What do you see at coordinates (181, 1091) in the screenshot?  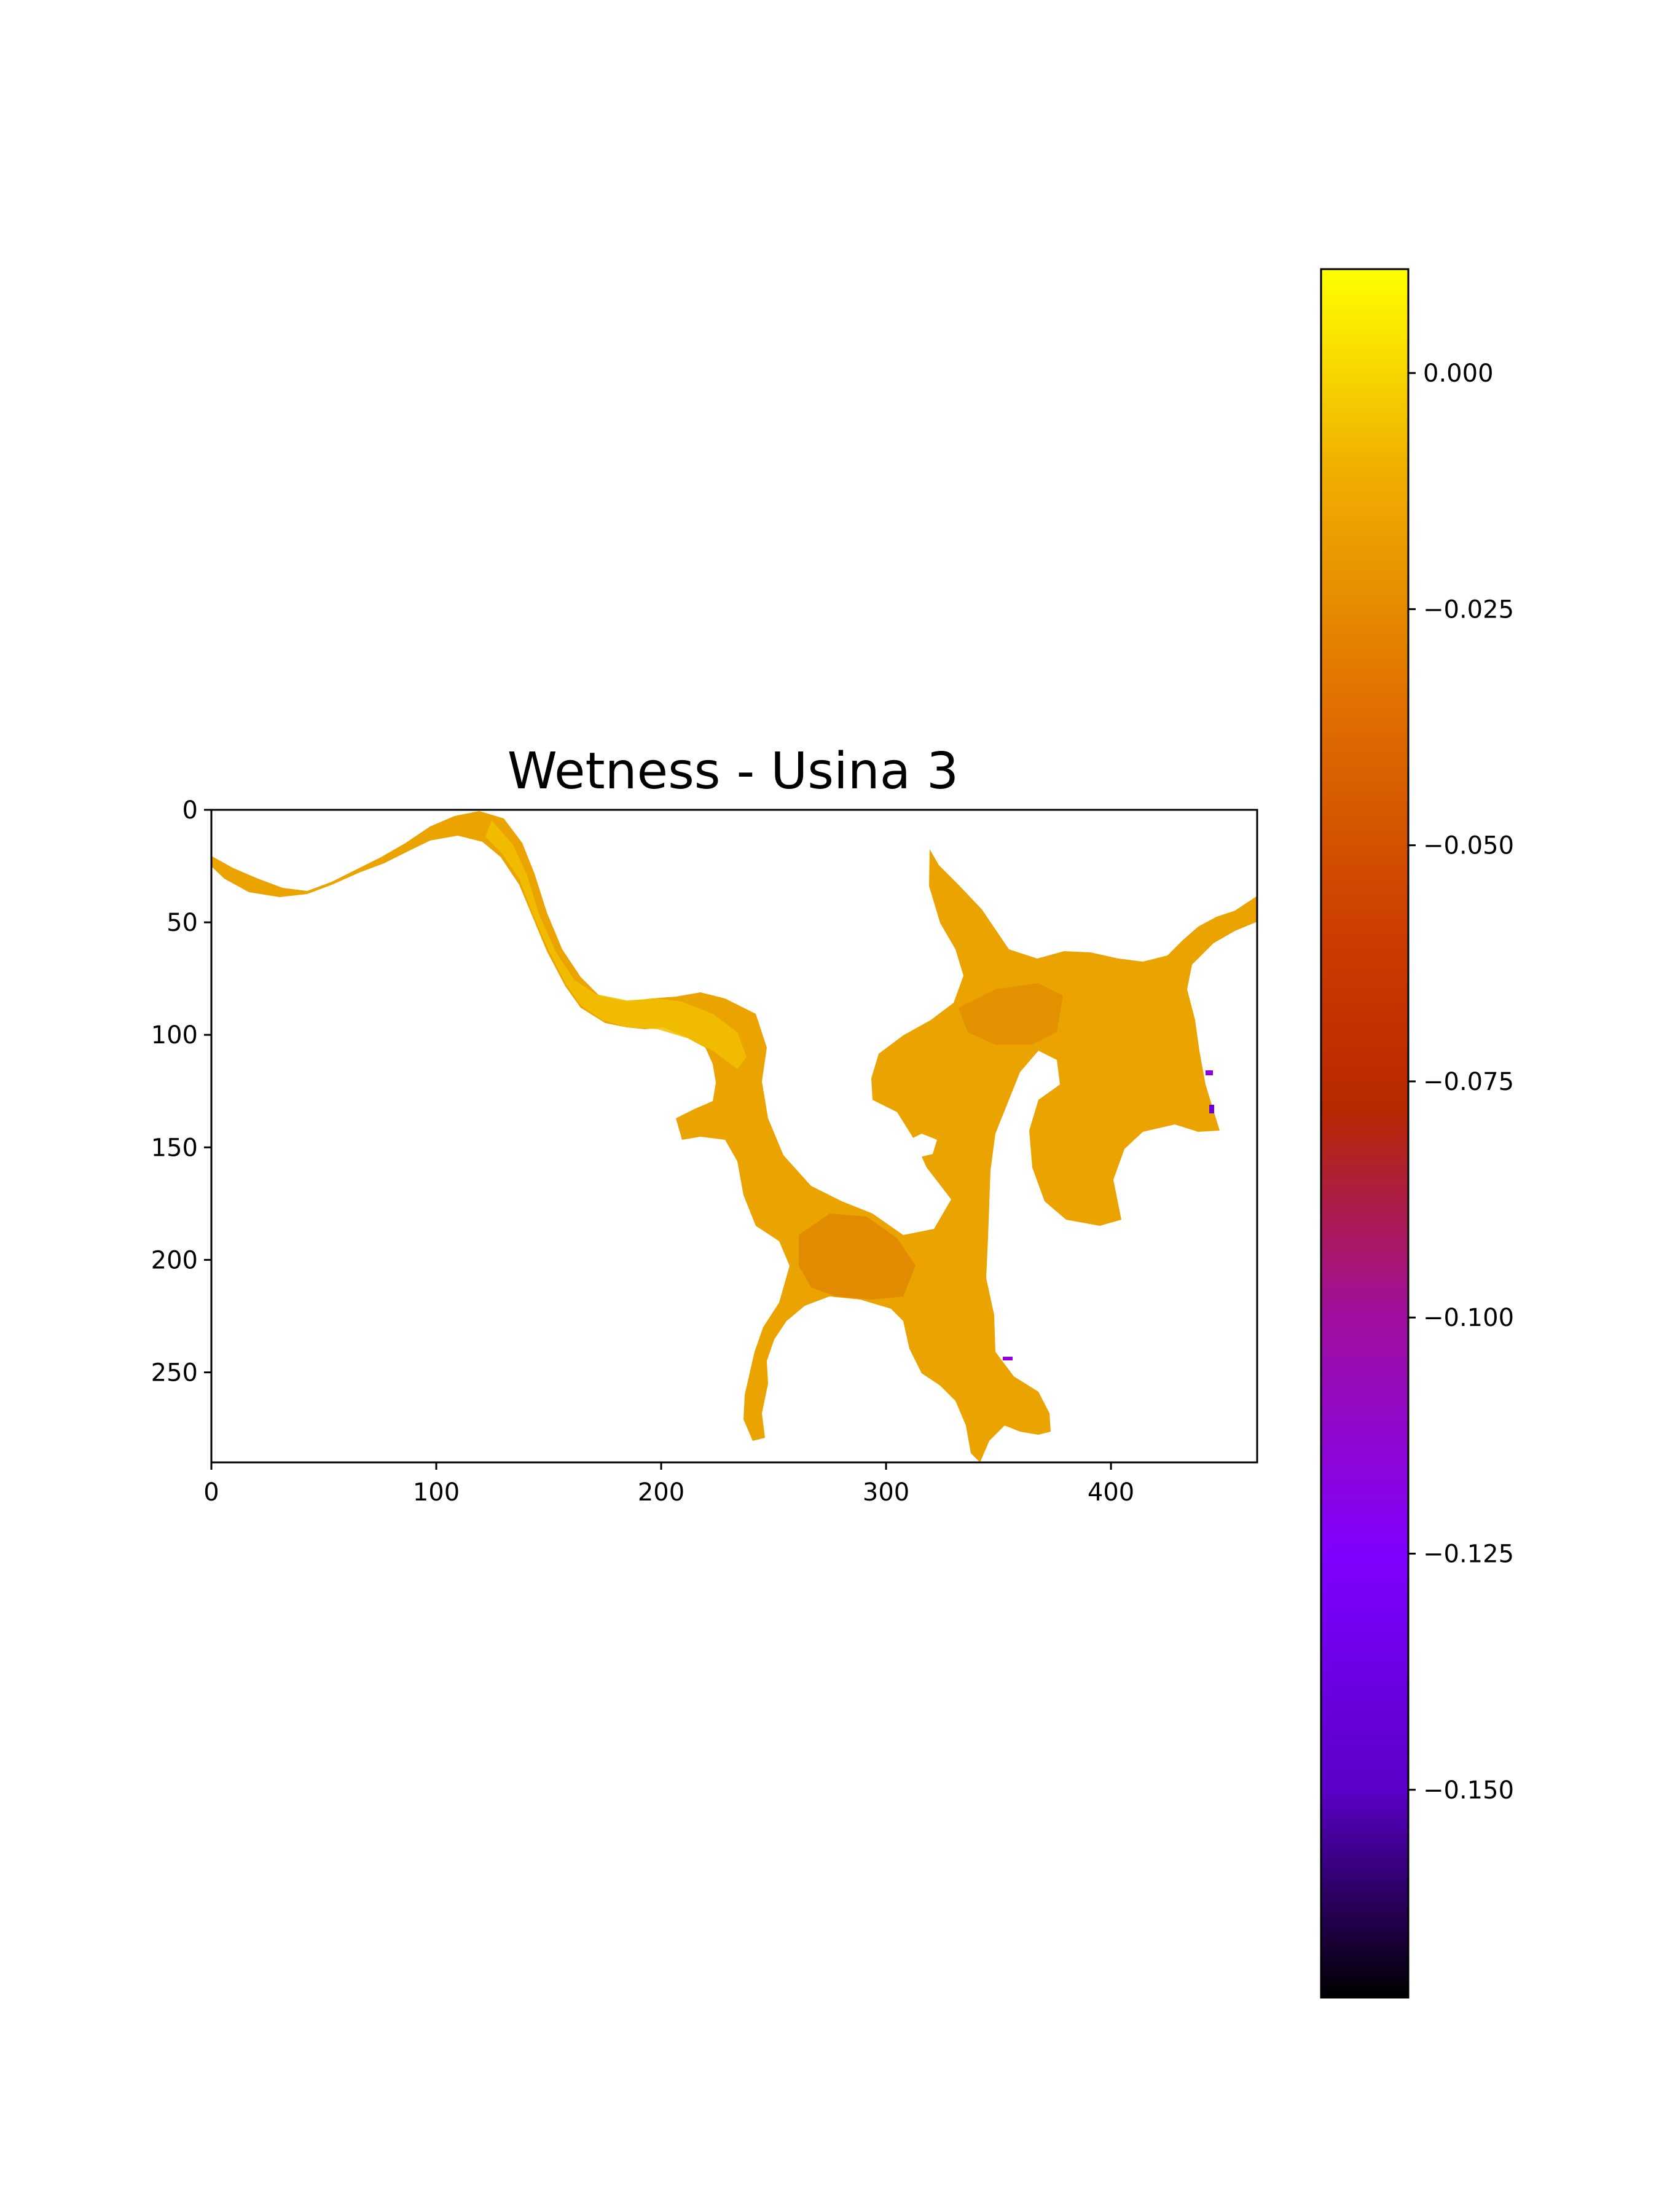 I see `y-axis: 0 50 100 150 200 250` at bounding box center [181, 1091].